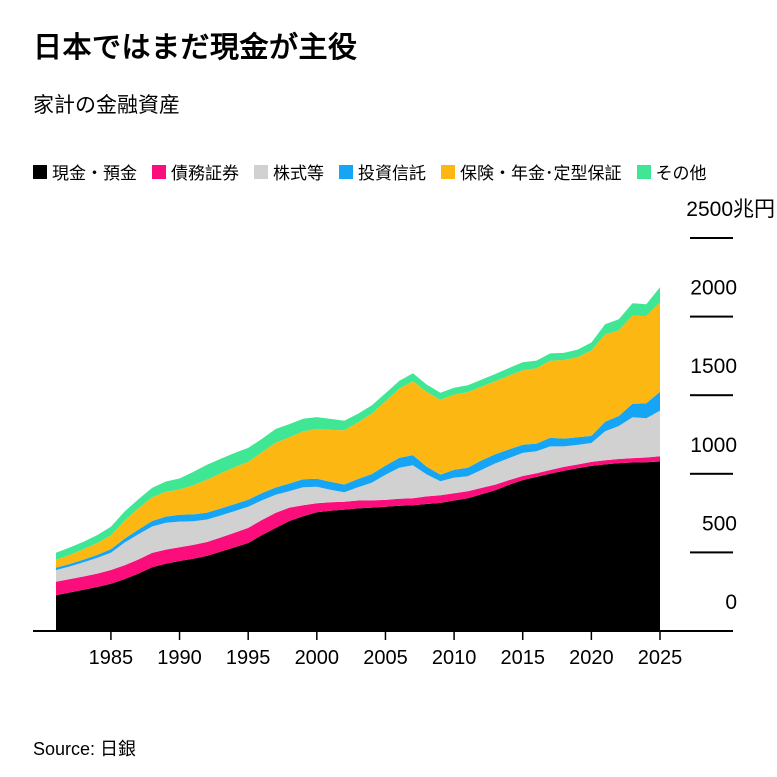 This screenshot has height=777, width=777. What do you see at coordinates (681, 173) in the screenshot?
I see `legend-label: その他` at bounding box center [681, 173].